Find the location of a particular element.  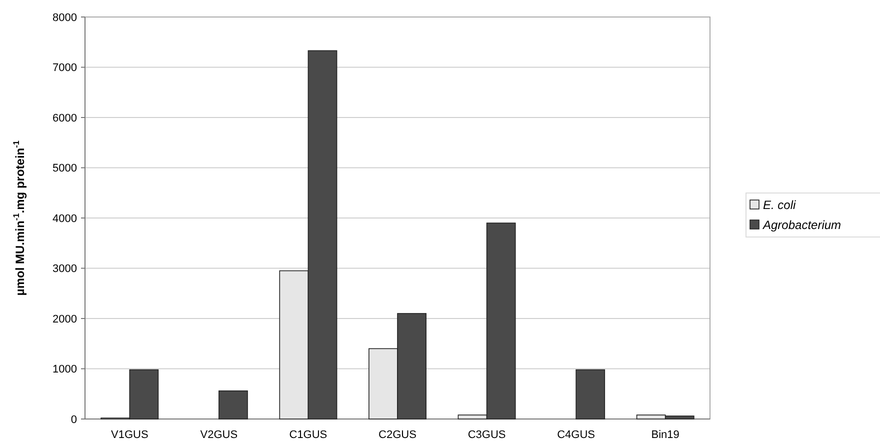

y-tick-label: 1000 is located at coordinates (64, 370).